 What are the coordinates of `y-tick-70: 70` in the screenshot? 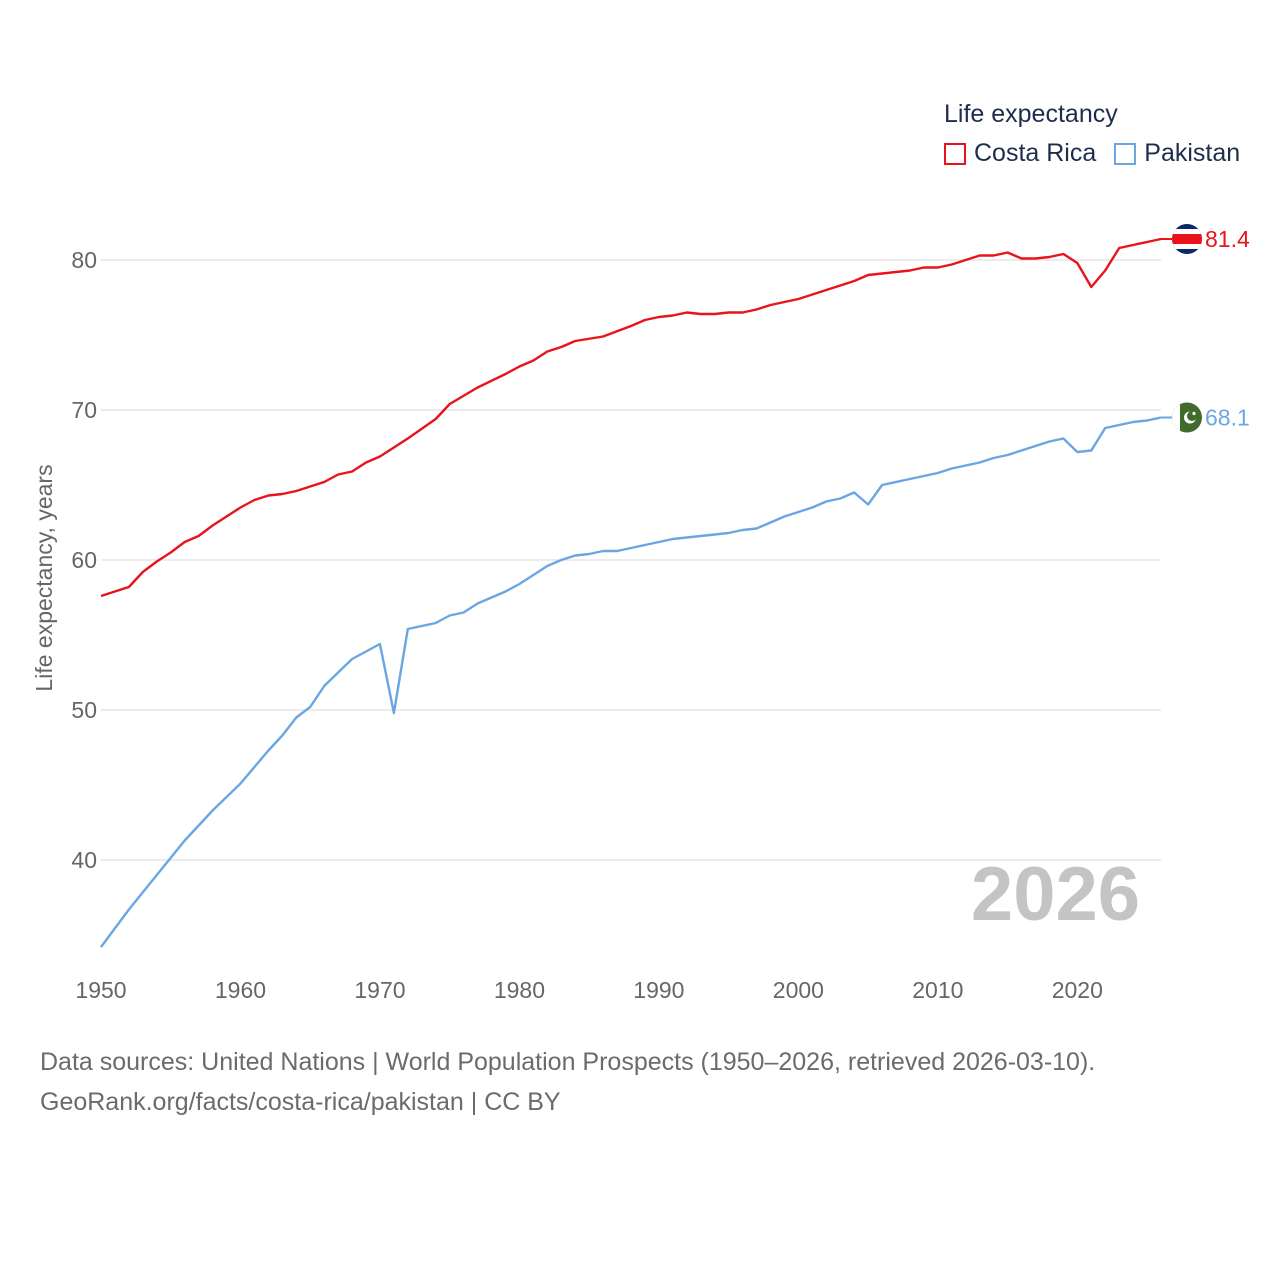 It's located at (84, 410).